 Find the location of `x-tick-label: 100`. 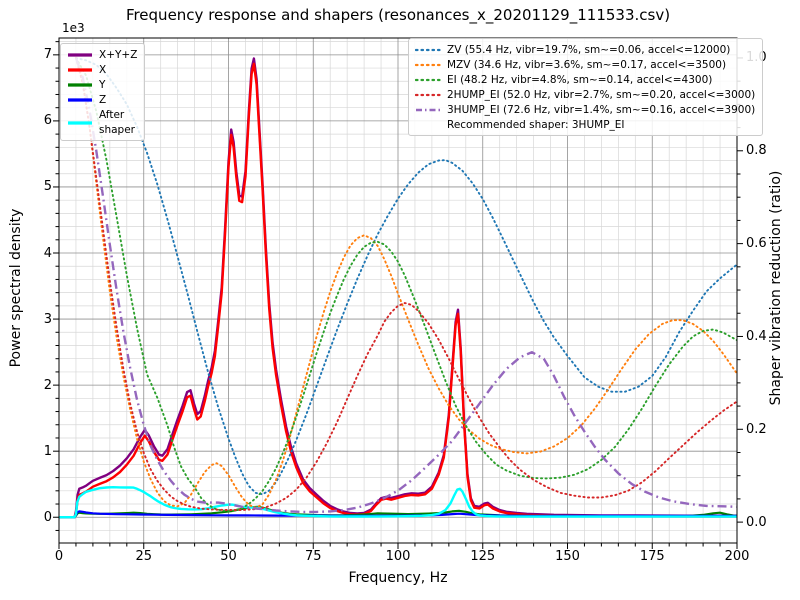

x-tick-label: 100 is located at coordinates (398, 556).